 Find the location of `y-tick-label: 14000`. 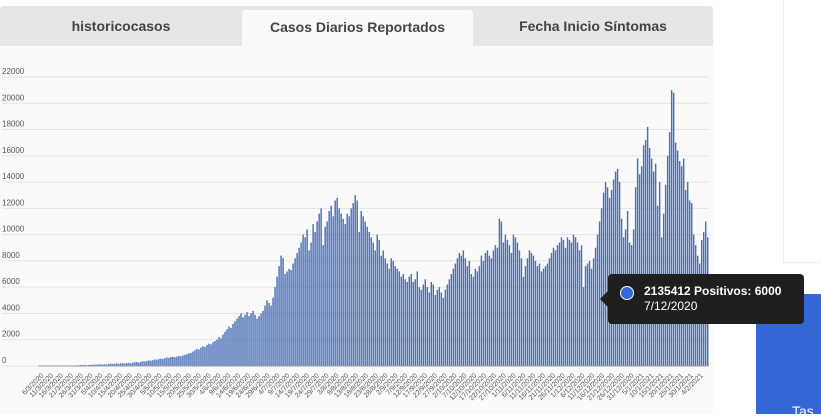

y-tick-label: 14000 is located at coordinates (13, 176).